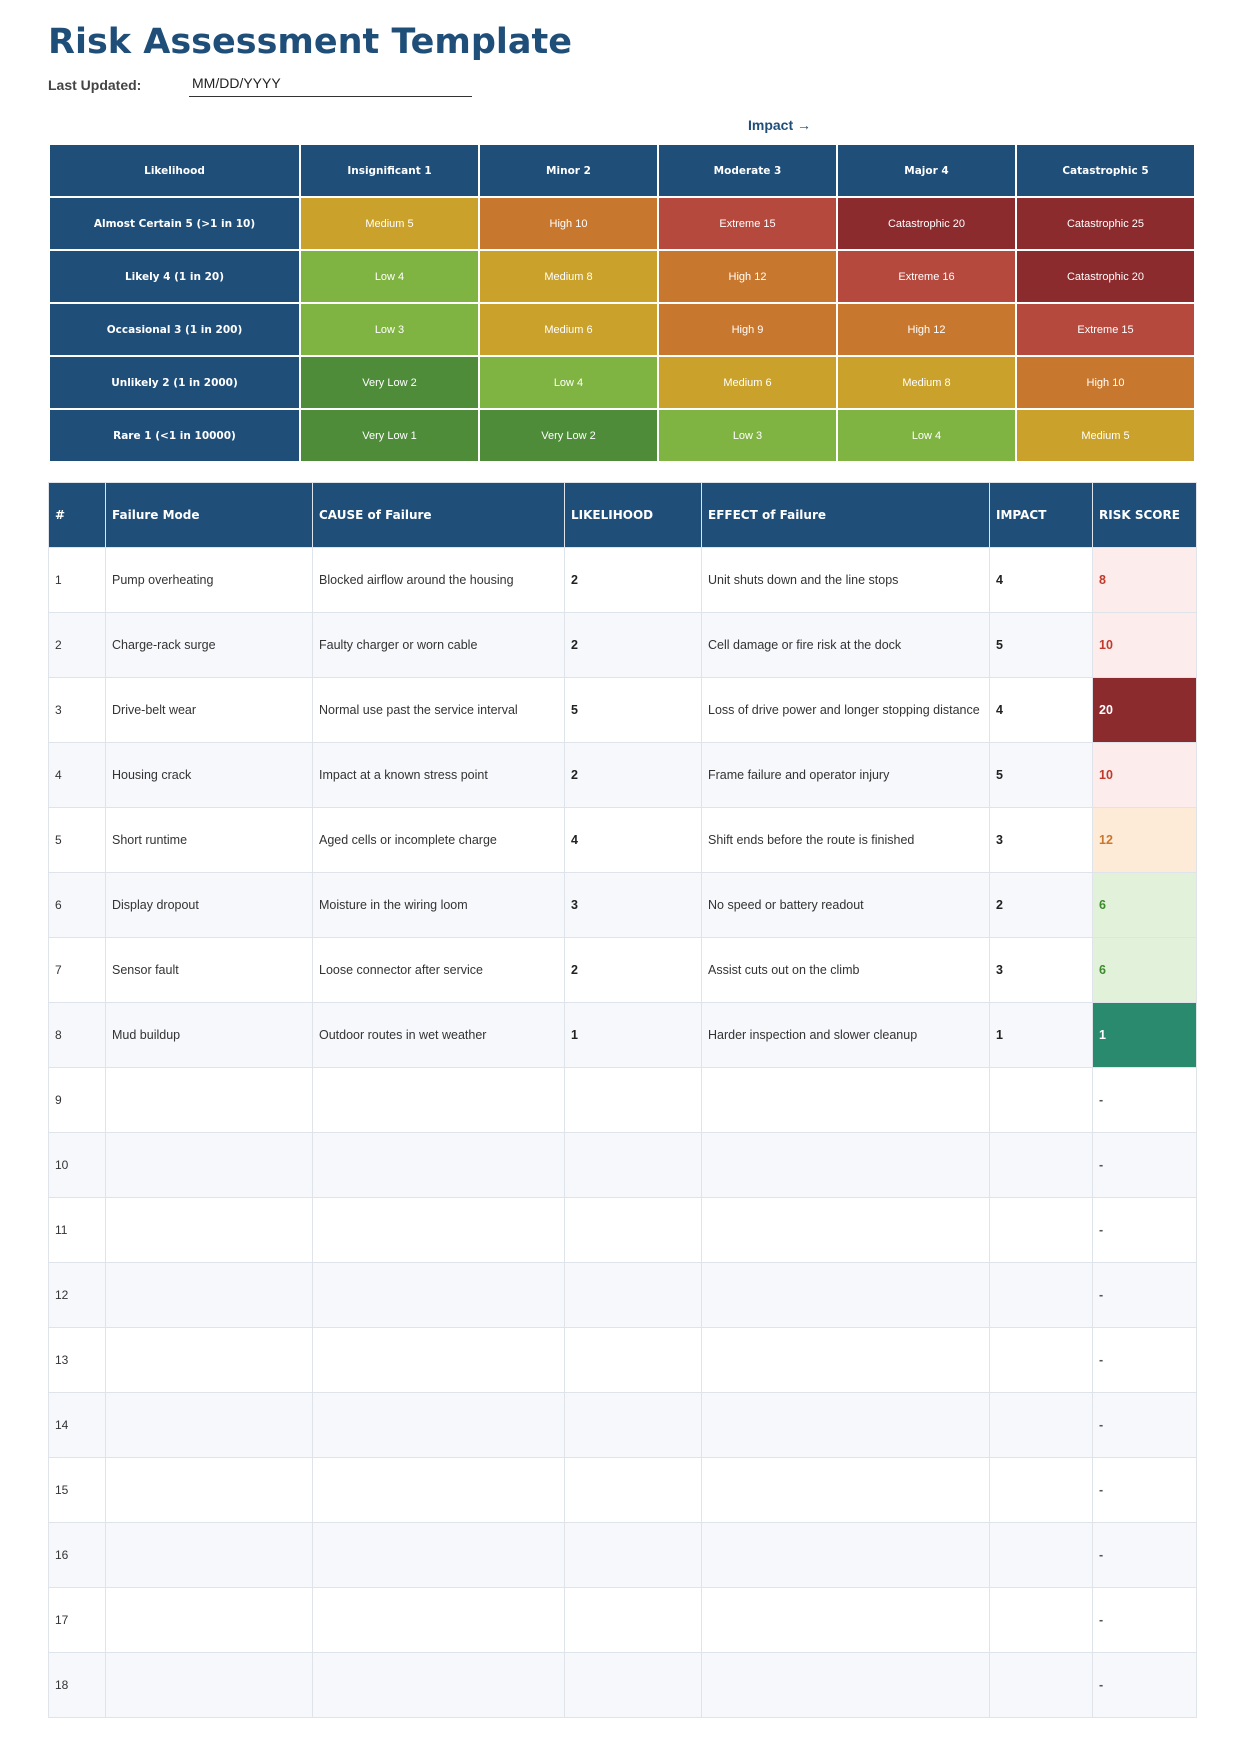 This screenshot has height=1754, width=1240. I want to click on effect-cell: Frame failure and operator injury, so click(845, 775).